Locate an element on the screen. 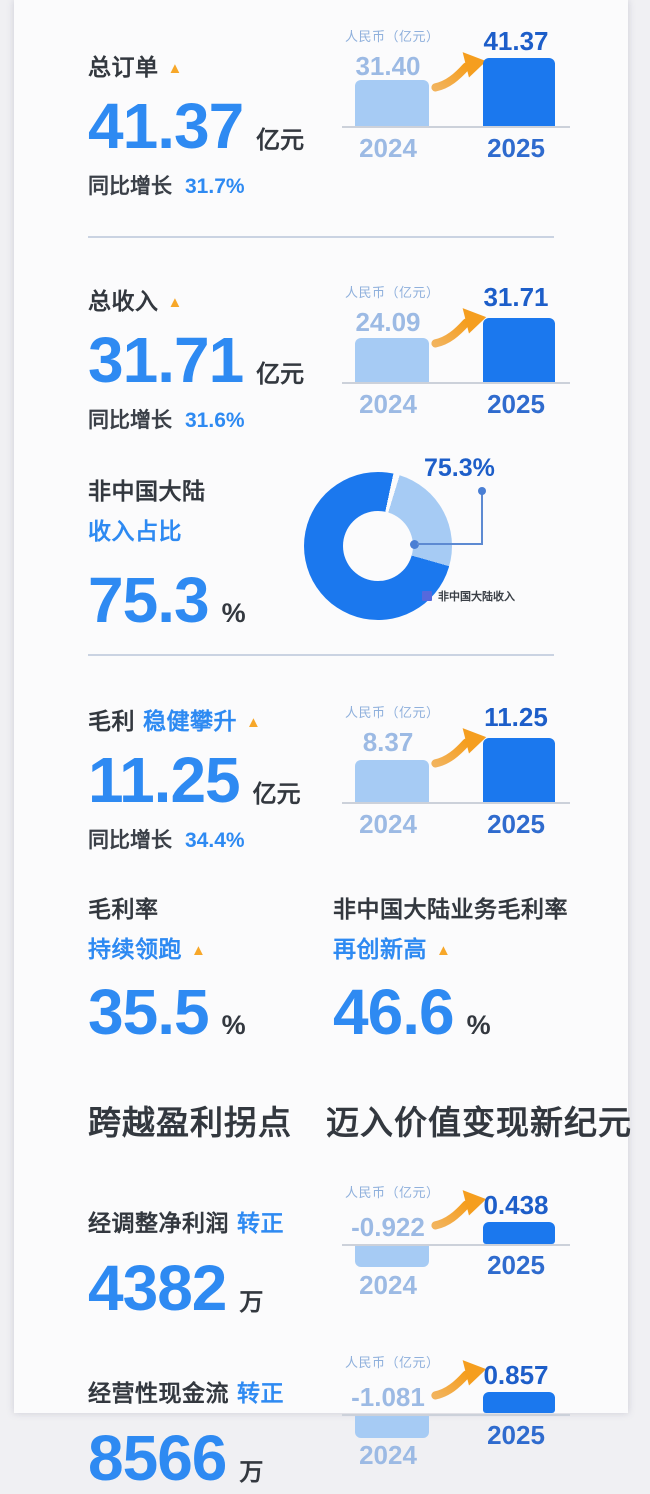 Image resolution: width=650 pixels, height=1494 pixels. revenue-metric: 总收入 ▲ 31.71 亿元 同比增长 31.6% is located at coordinates (196, 358).